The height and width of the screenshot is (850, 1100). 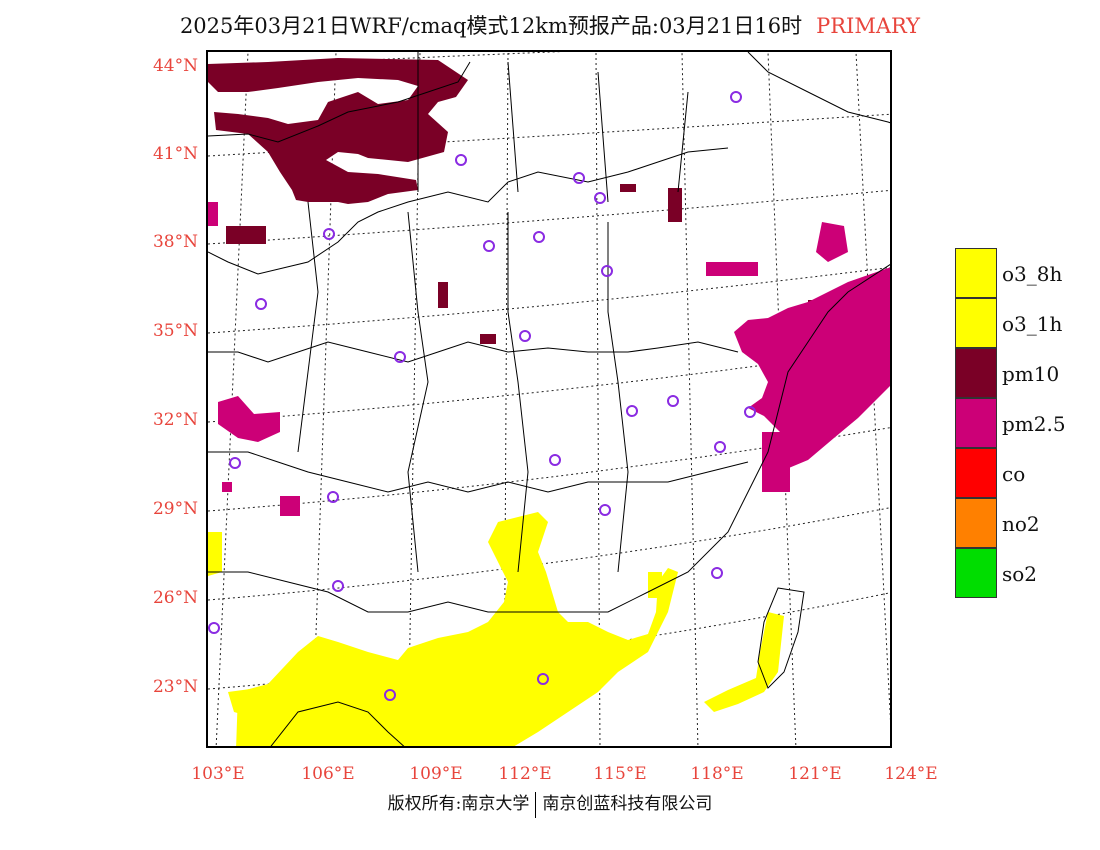 I want to click on parallel-38n, so click(x=549, y=217).